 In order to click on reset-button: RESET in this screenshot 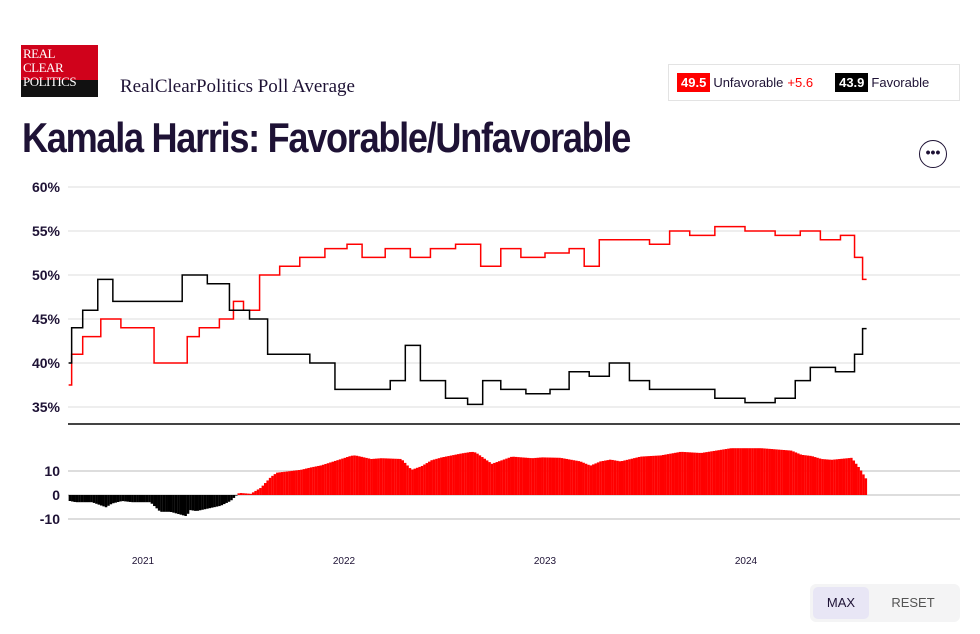, I will do `click(913, 602)`.